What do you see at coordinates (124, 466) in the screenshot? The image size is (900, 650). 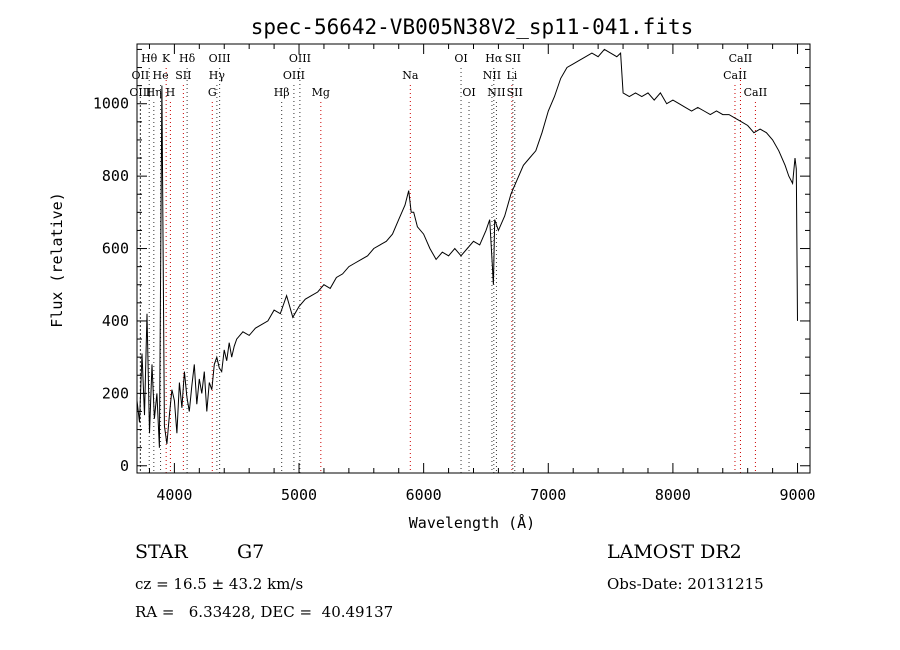 I see `y-tick-label: 0` at bounding box center [124, 466].